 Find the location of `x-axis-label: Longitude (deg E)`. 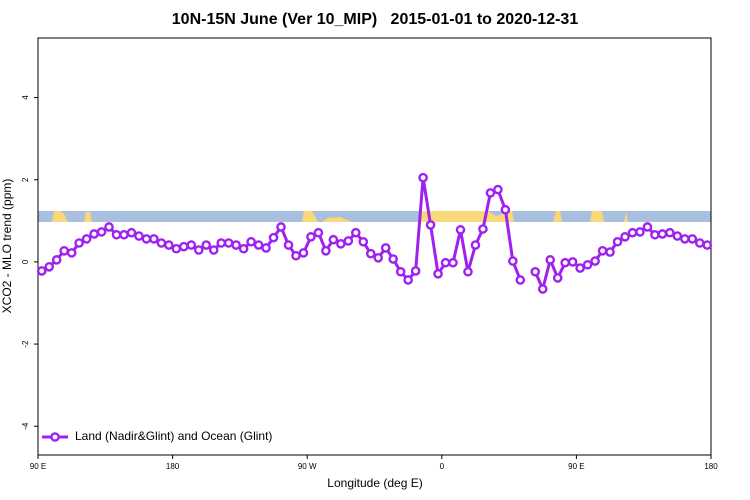

x-axis-label: Longitude (deg E) is located at coordinates (374, 483).